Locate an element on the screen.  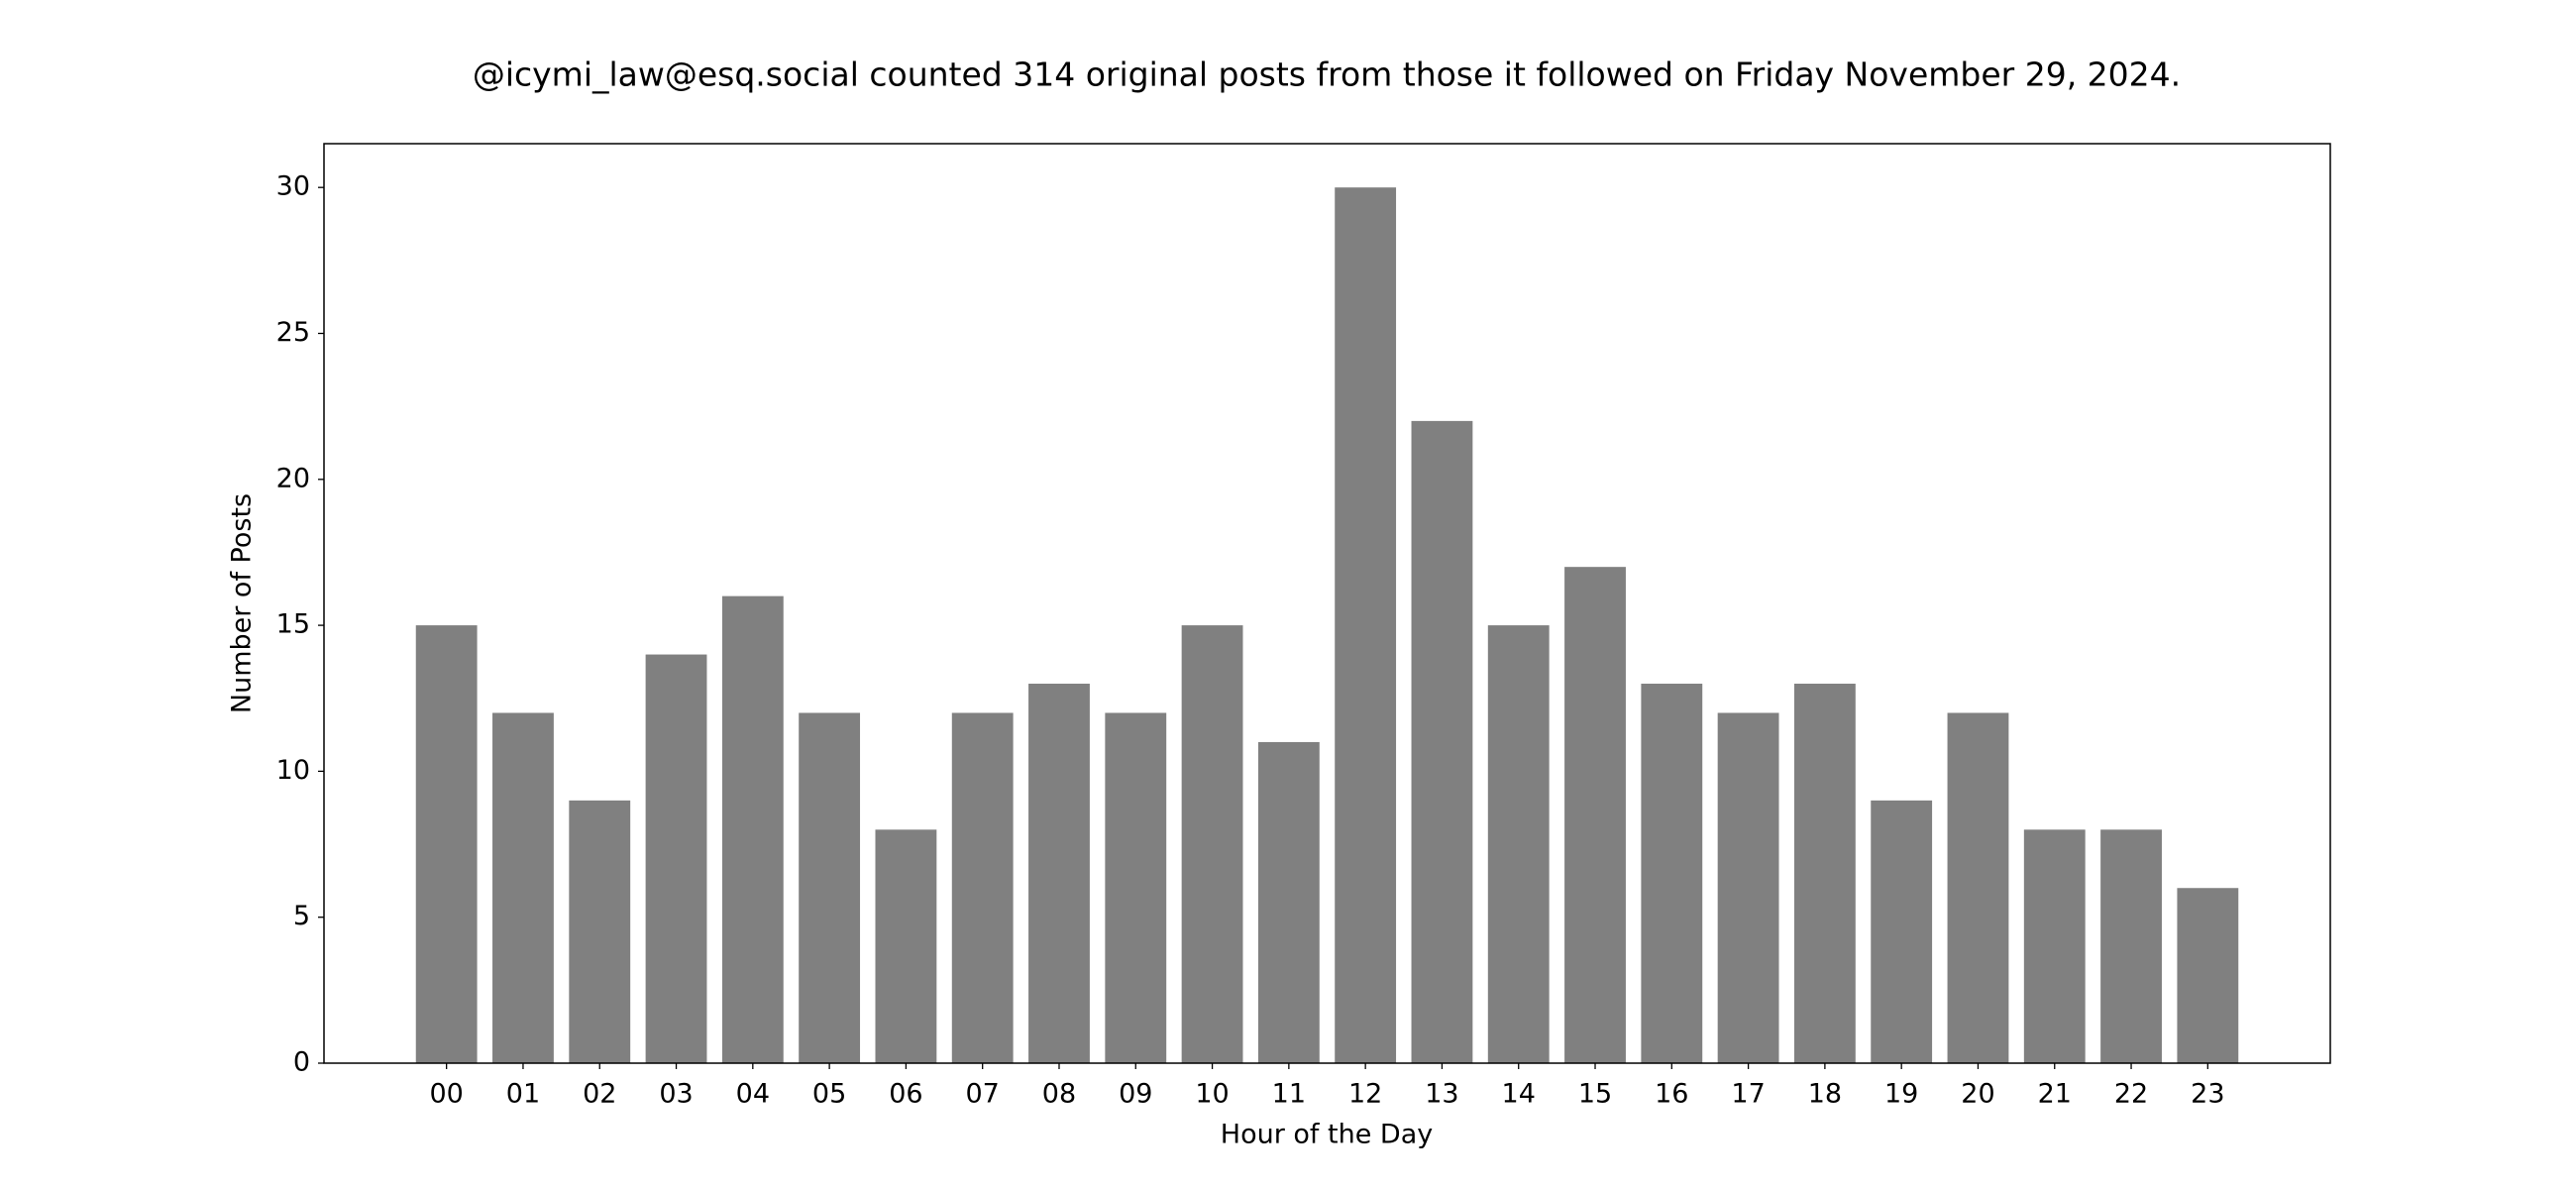
y-tick-label: 15 is located at coordinates (293, 624).